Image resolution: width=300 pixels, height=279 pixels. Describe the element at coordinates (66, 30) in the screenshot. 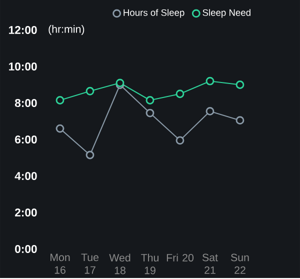

I see `y-axis-title: (hr:min)` at that location.